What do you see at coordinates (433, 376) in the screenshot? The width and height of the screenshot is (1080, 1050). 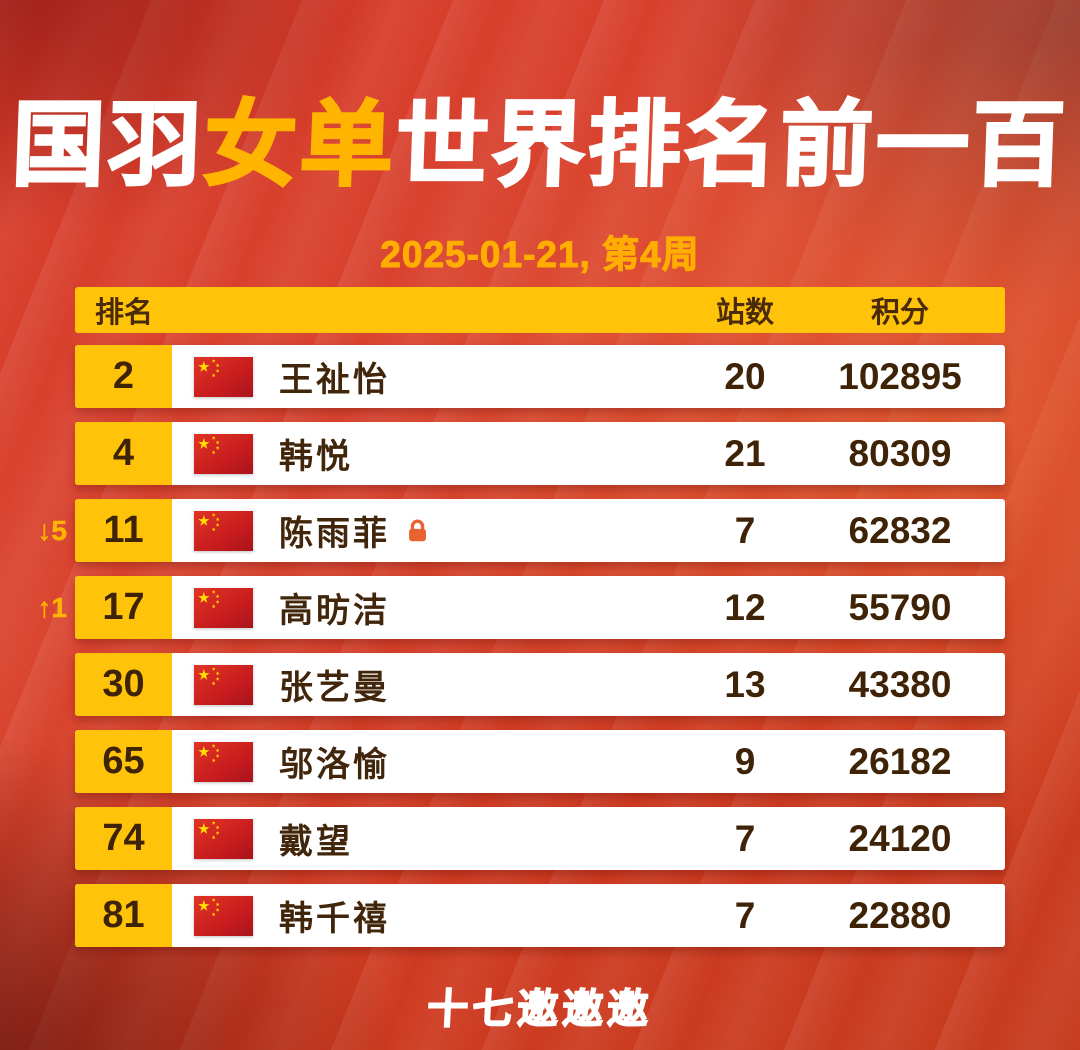 I see `player-cell: 王祉怡` at bounding box center [433, 376].